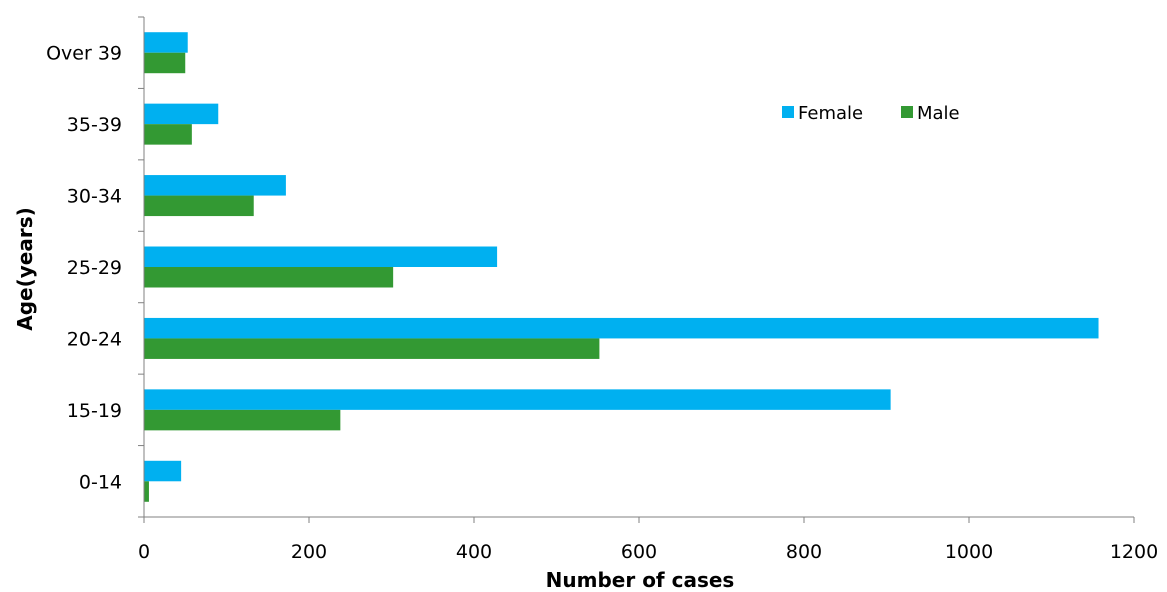 The width and height of the screenshot is (1167, 592). I want to click on legend-swatch-female, so click(788, 112).